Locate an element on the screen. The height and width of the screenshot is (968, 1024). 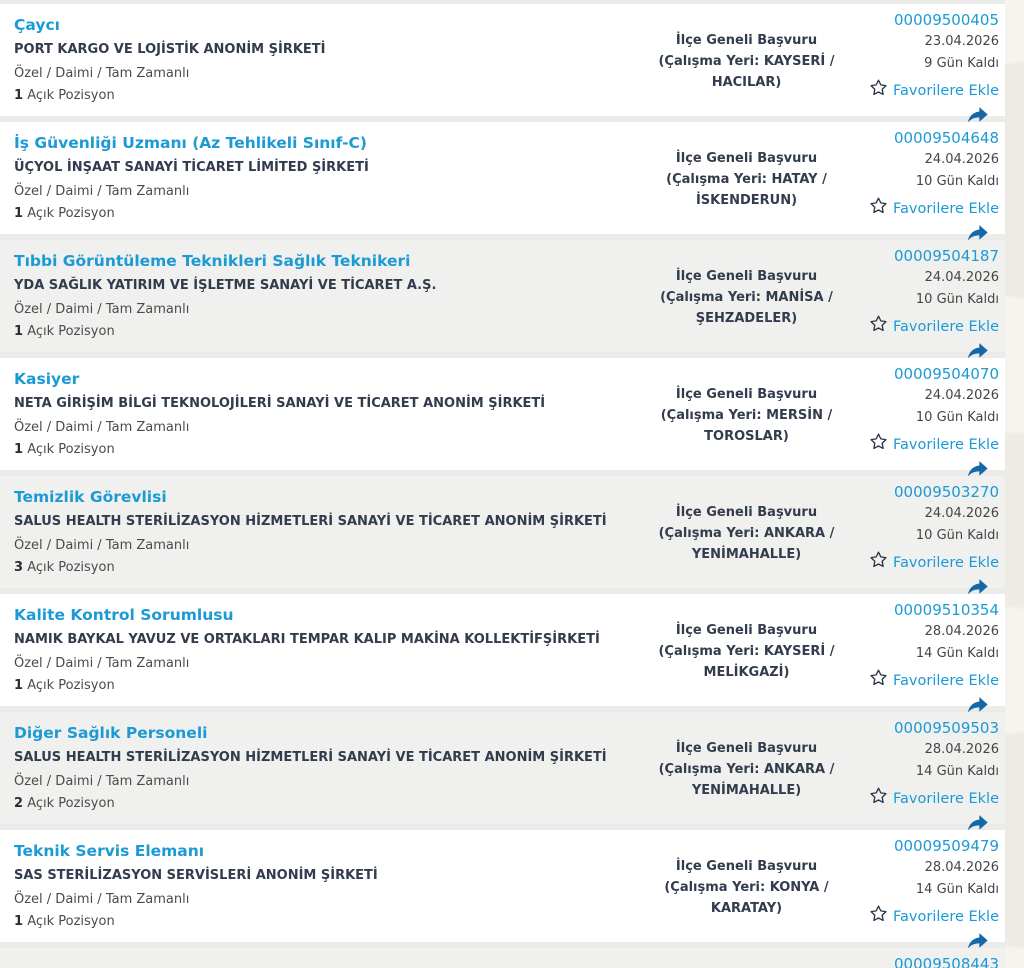
open-positions: 3 Açık Pozisyon is located at coordinates (319, 567).